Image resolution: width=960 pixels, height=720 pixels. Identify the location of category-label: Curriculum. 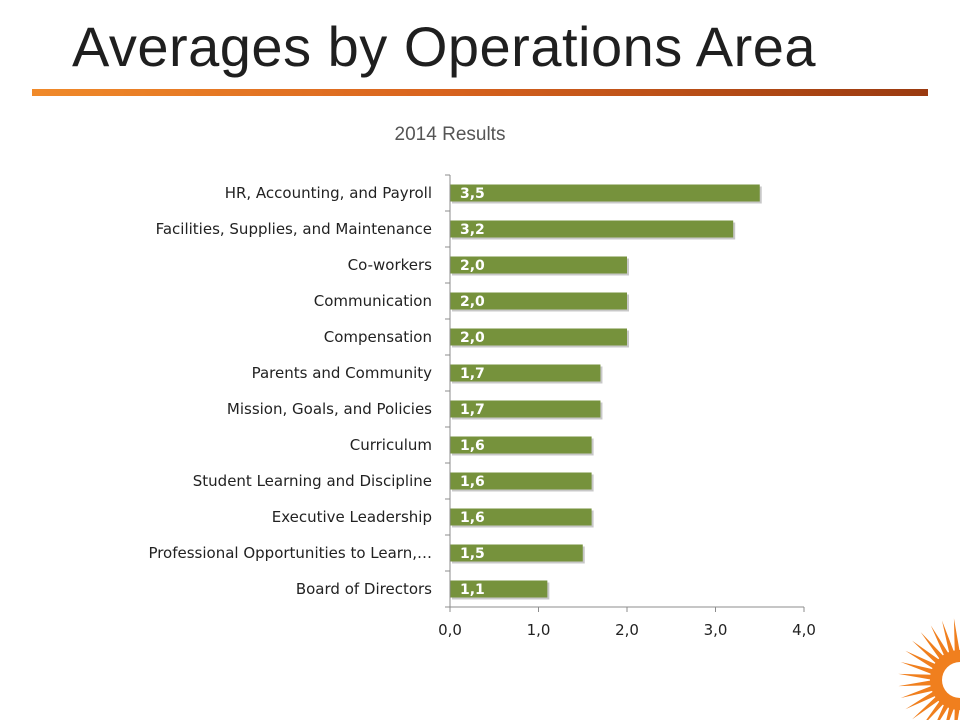
(391, 445).